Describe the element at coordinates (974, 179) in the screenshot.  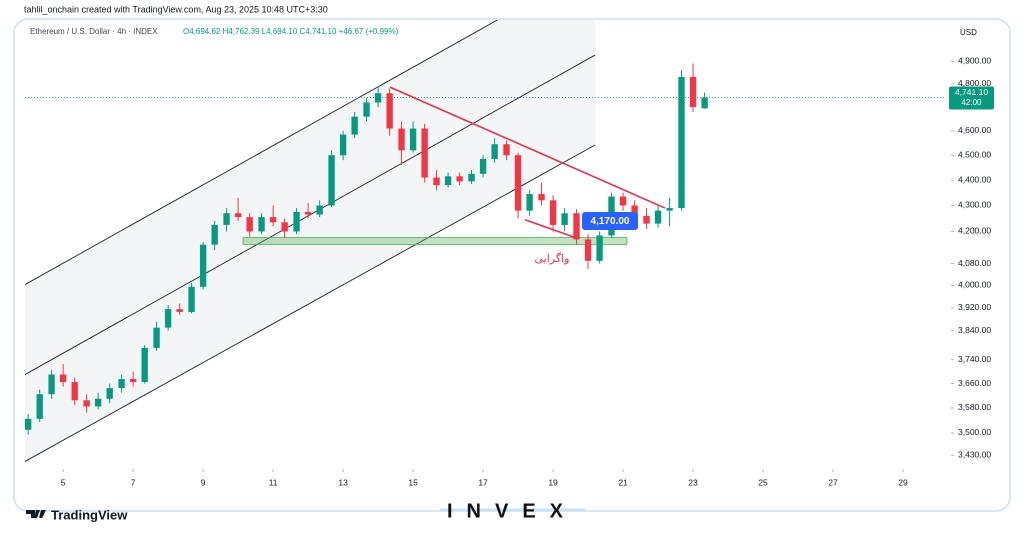
I see `y-tick-label: 4,400.00` at that location.